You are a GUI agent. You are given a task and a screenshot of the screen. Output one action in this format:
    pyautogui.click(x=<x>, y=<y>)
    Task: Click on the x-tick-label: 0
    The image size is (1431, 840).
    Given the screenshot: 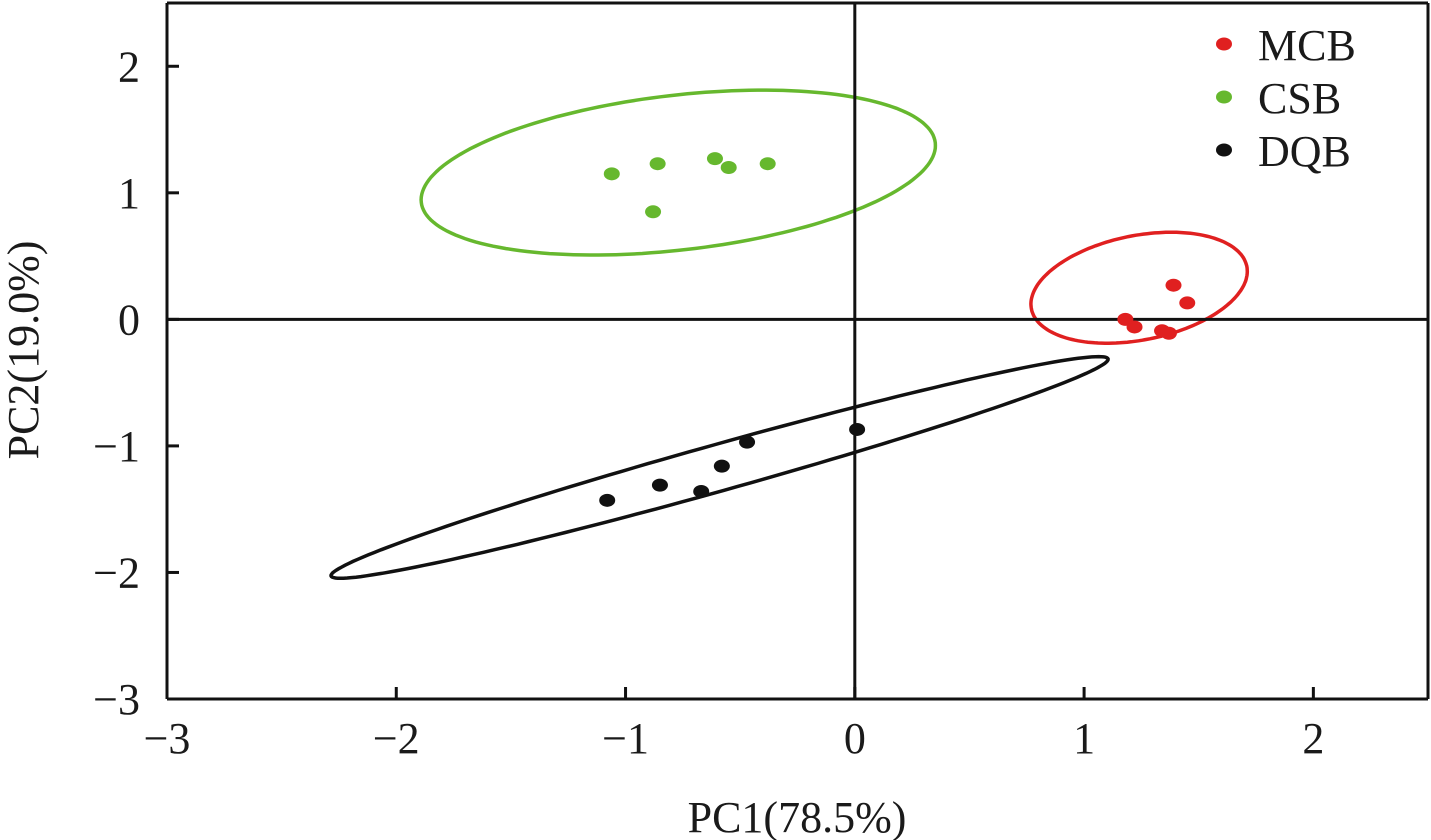 What is the action you would take?
    pyautogui.click(x=855, y=738)
    